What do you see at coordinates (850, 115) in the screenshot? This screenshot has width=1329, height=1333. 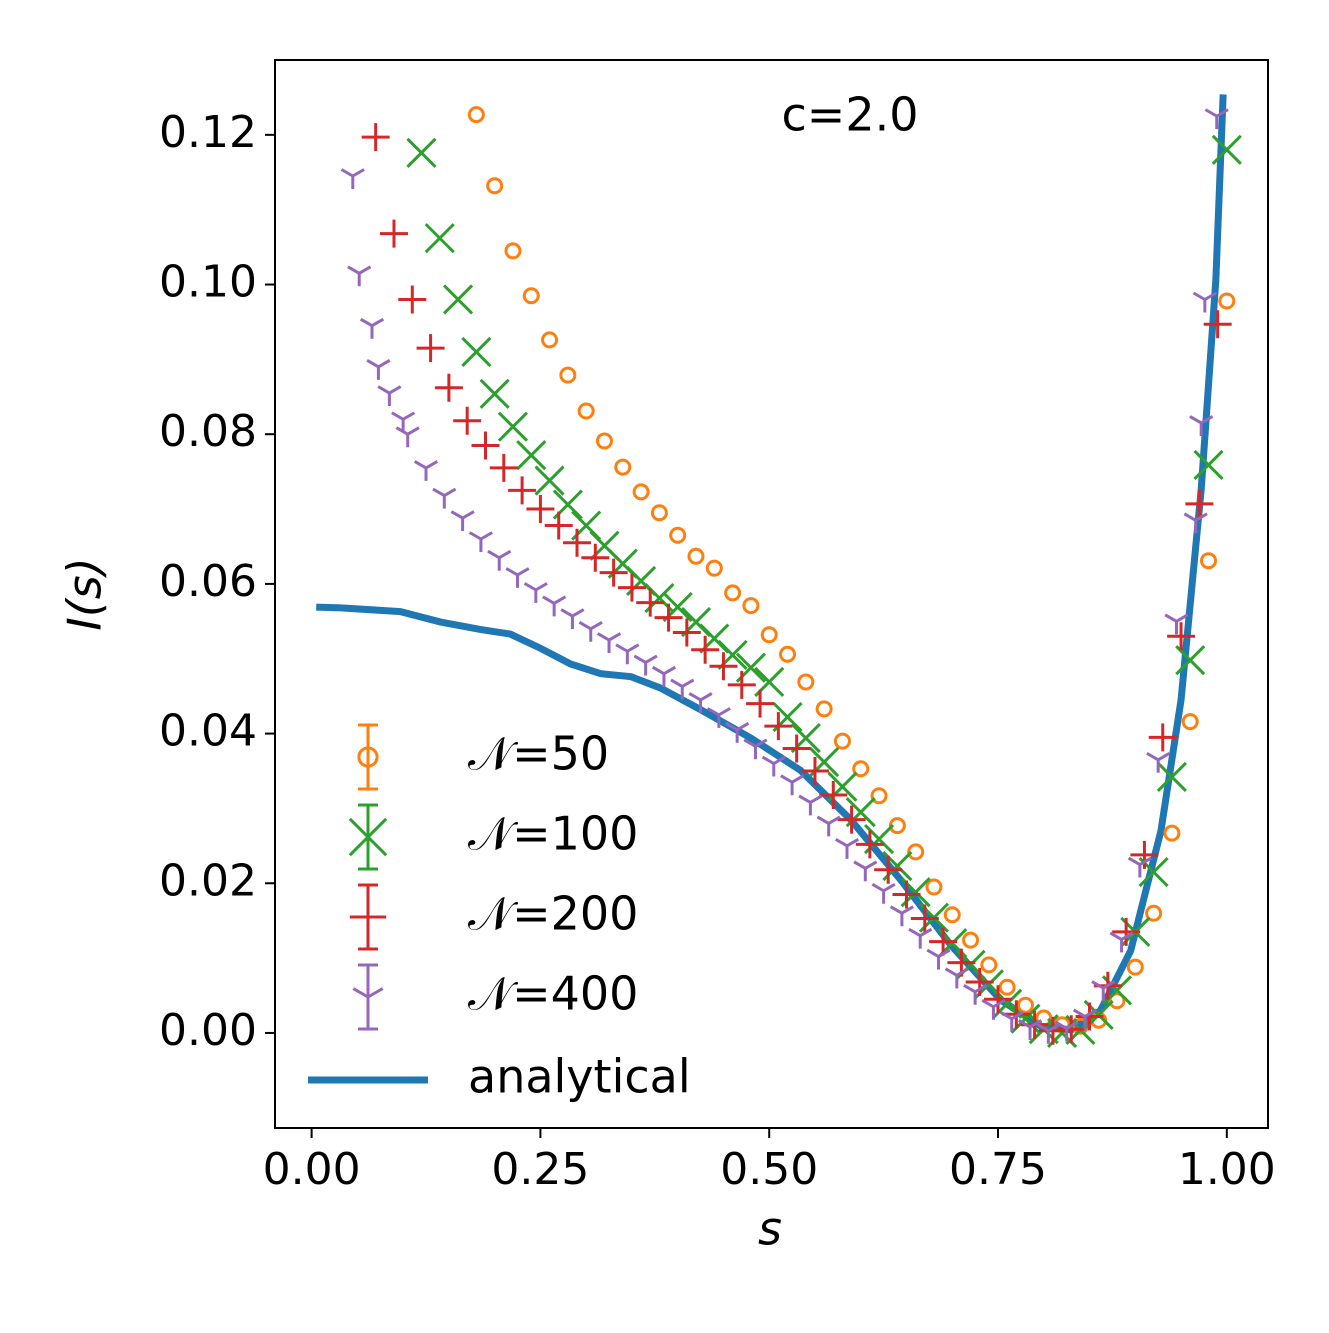 I see `annotation: c=2.0` at bounding box center [850, 115].